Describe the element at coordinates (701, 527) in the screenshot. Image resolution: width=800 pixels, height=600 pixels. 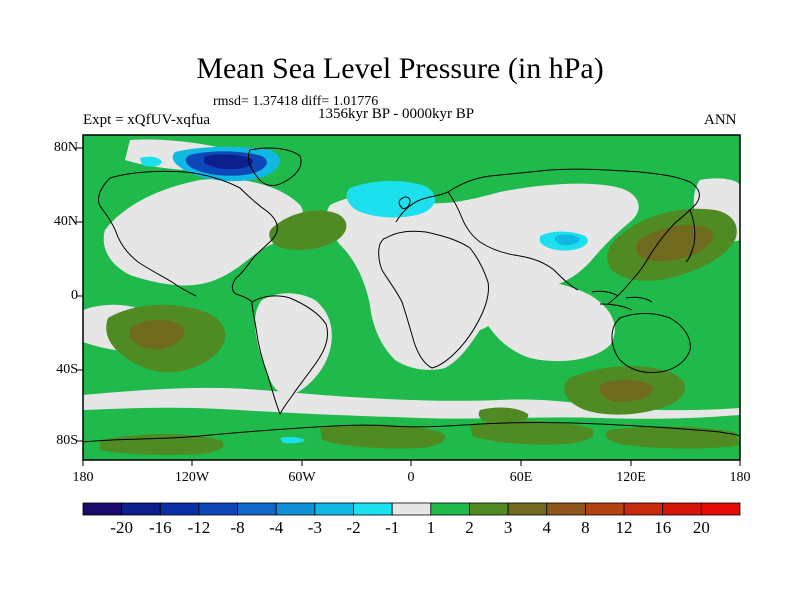
I see `colorbar-label: 20` at that location.